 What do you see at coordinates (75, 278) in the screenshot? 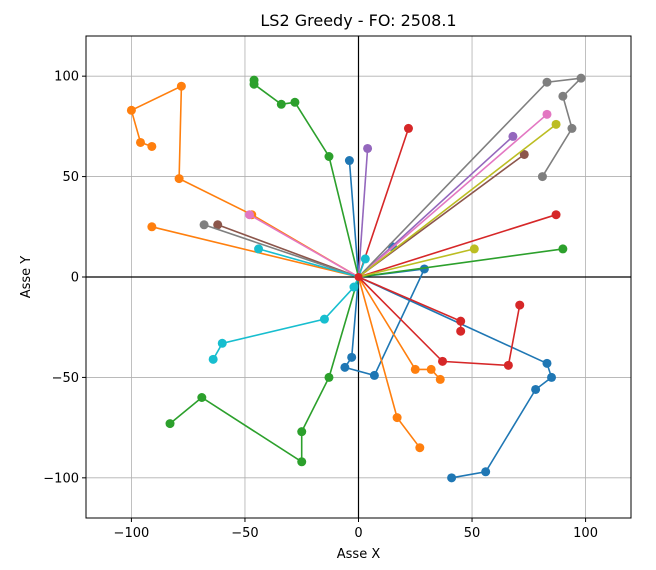
I see `y-tick-label: 0` at bounding box center [75, 278].